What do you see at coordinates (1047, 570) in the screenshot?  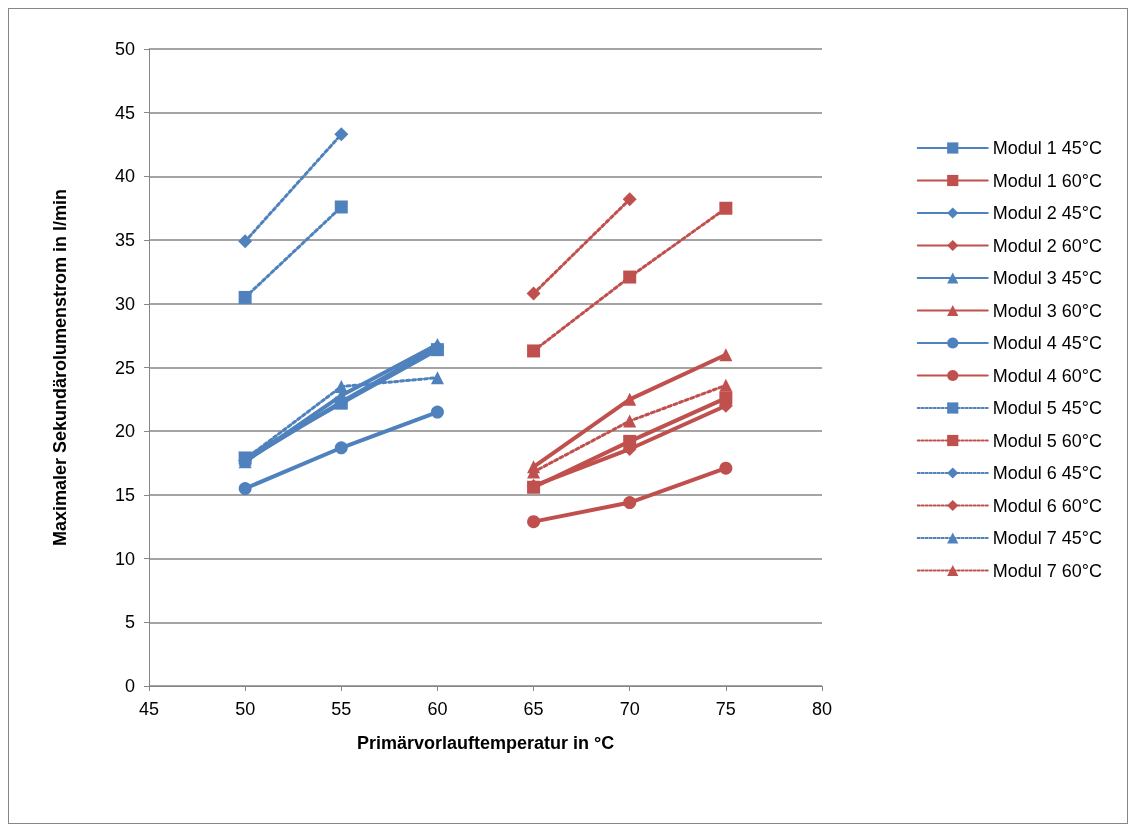 I see `legend-label: Modul 7 60°C` at bounding box center [1047, 570].